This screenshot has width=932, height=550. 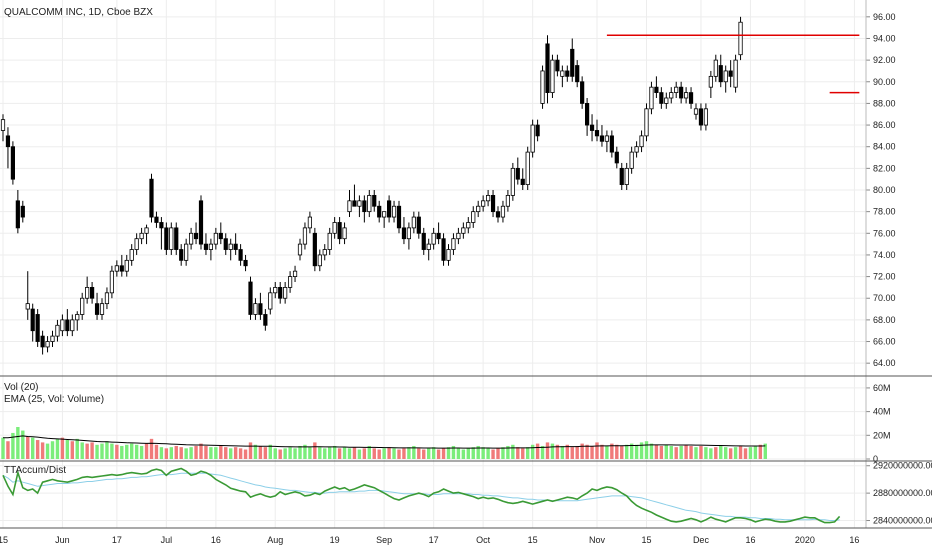 What do you see at coordinates (750, 540) in the screenshot?
I see `x-tick-label: 16` at bounding box center [750, 540].